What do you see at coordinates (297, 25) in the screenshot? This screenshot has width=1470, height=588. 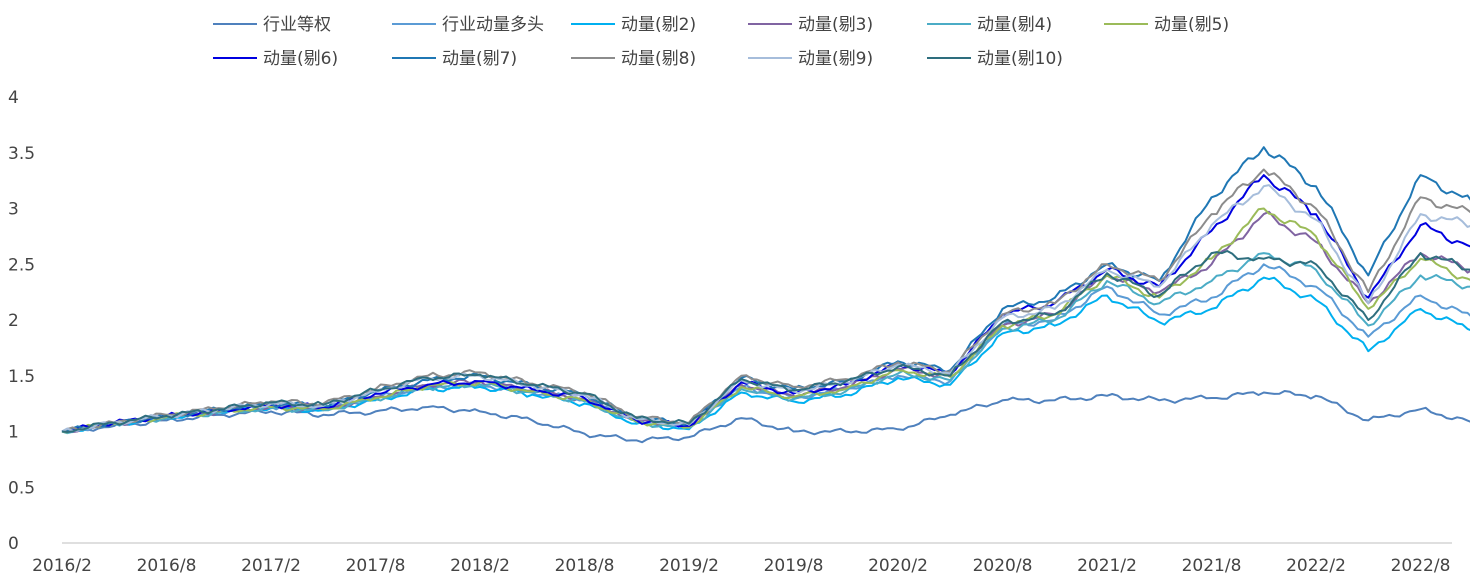 I see `legend-label: 行业等权` at bounding box center [297, 25].